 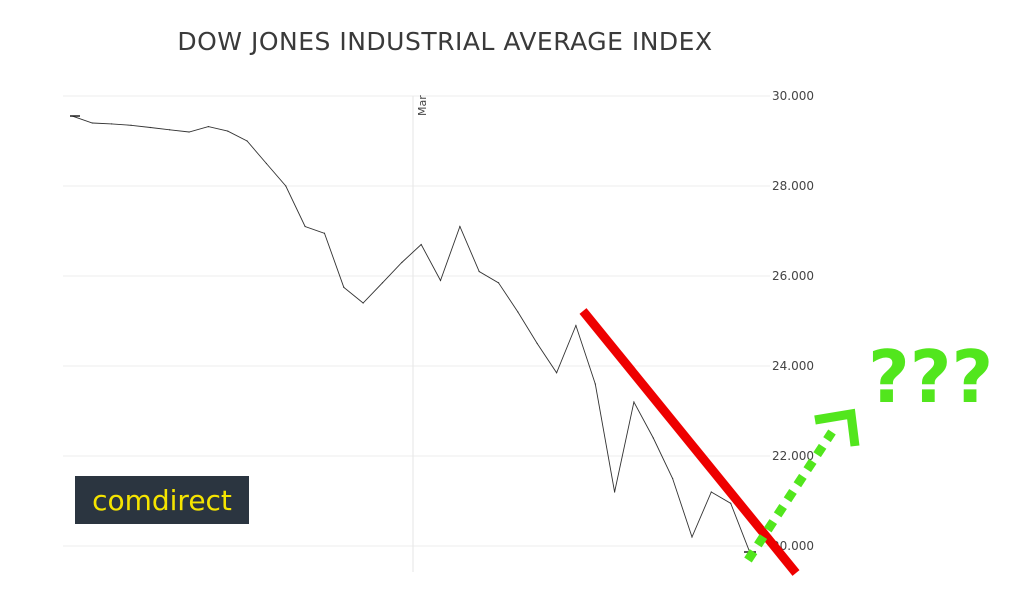 I want to click on red-trend-line, so click(x=689, y=442).